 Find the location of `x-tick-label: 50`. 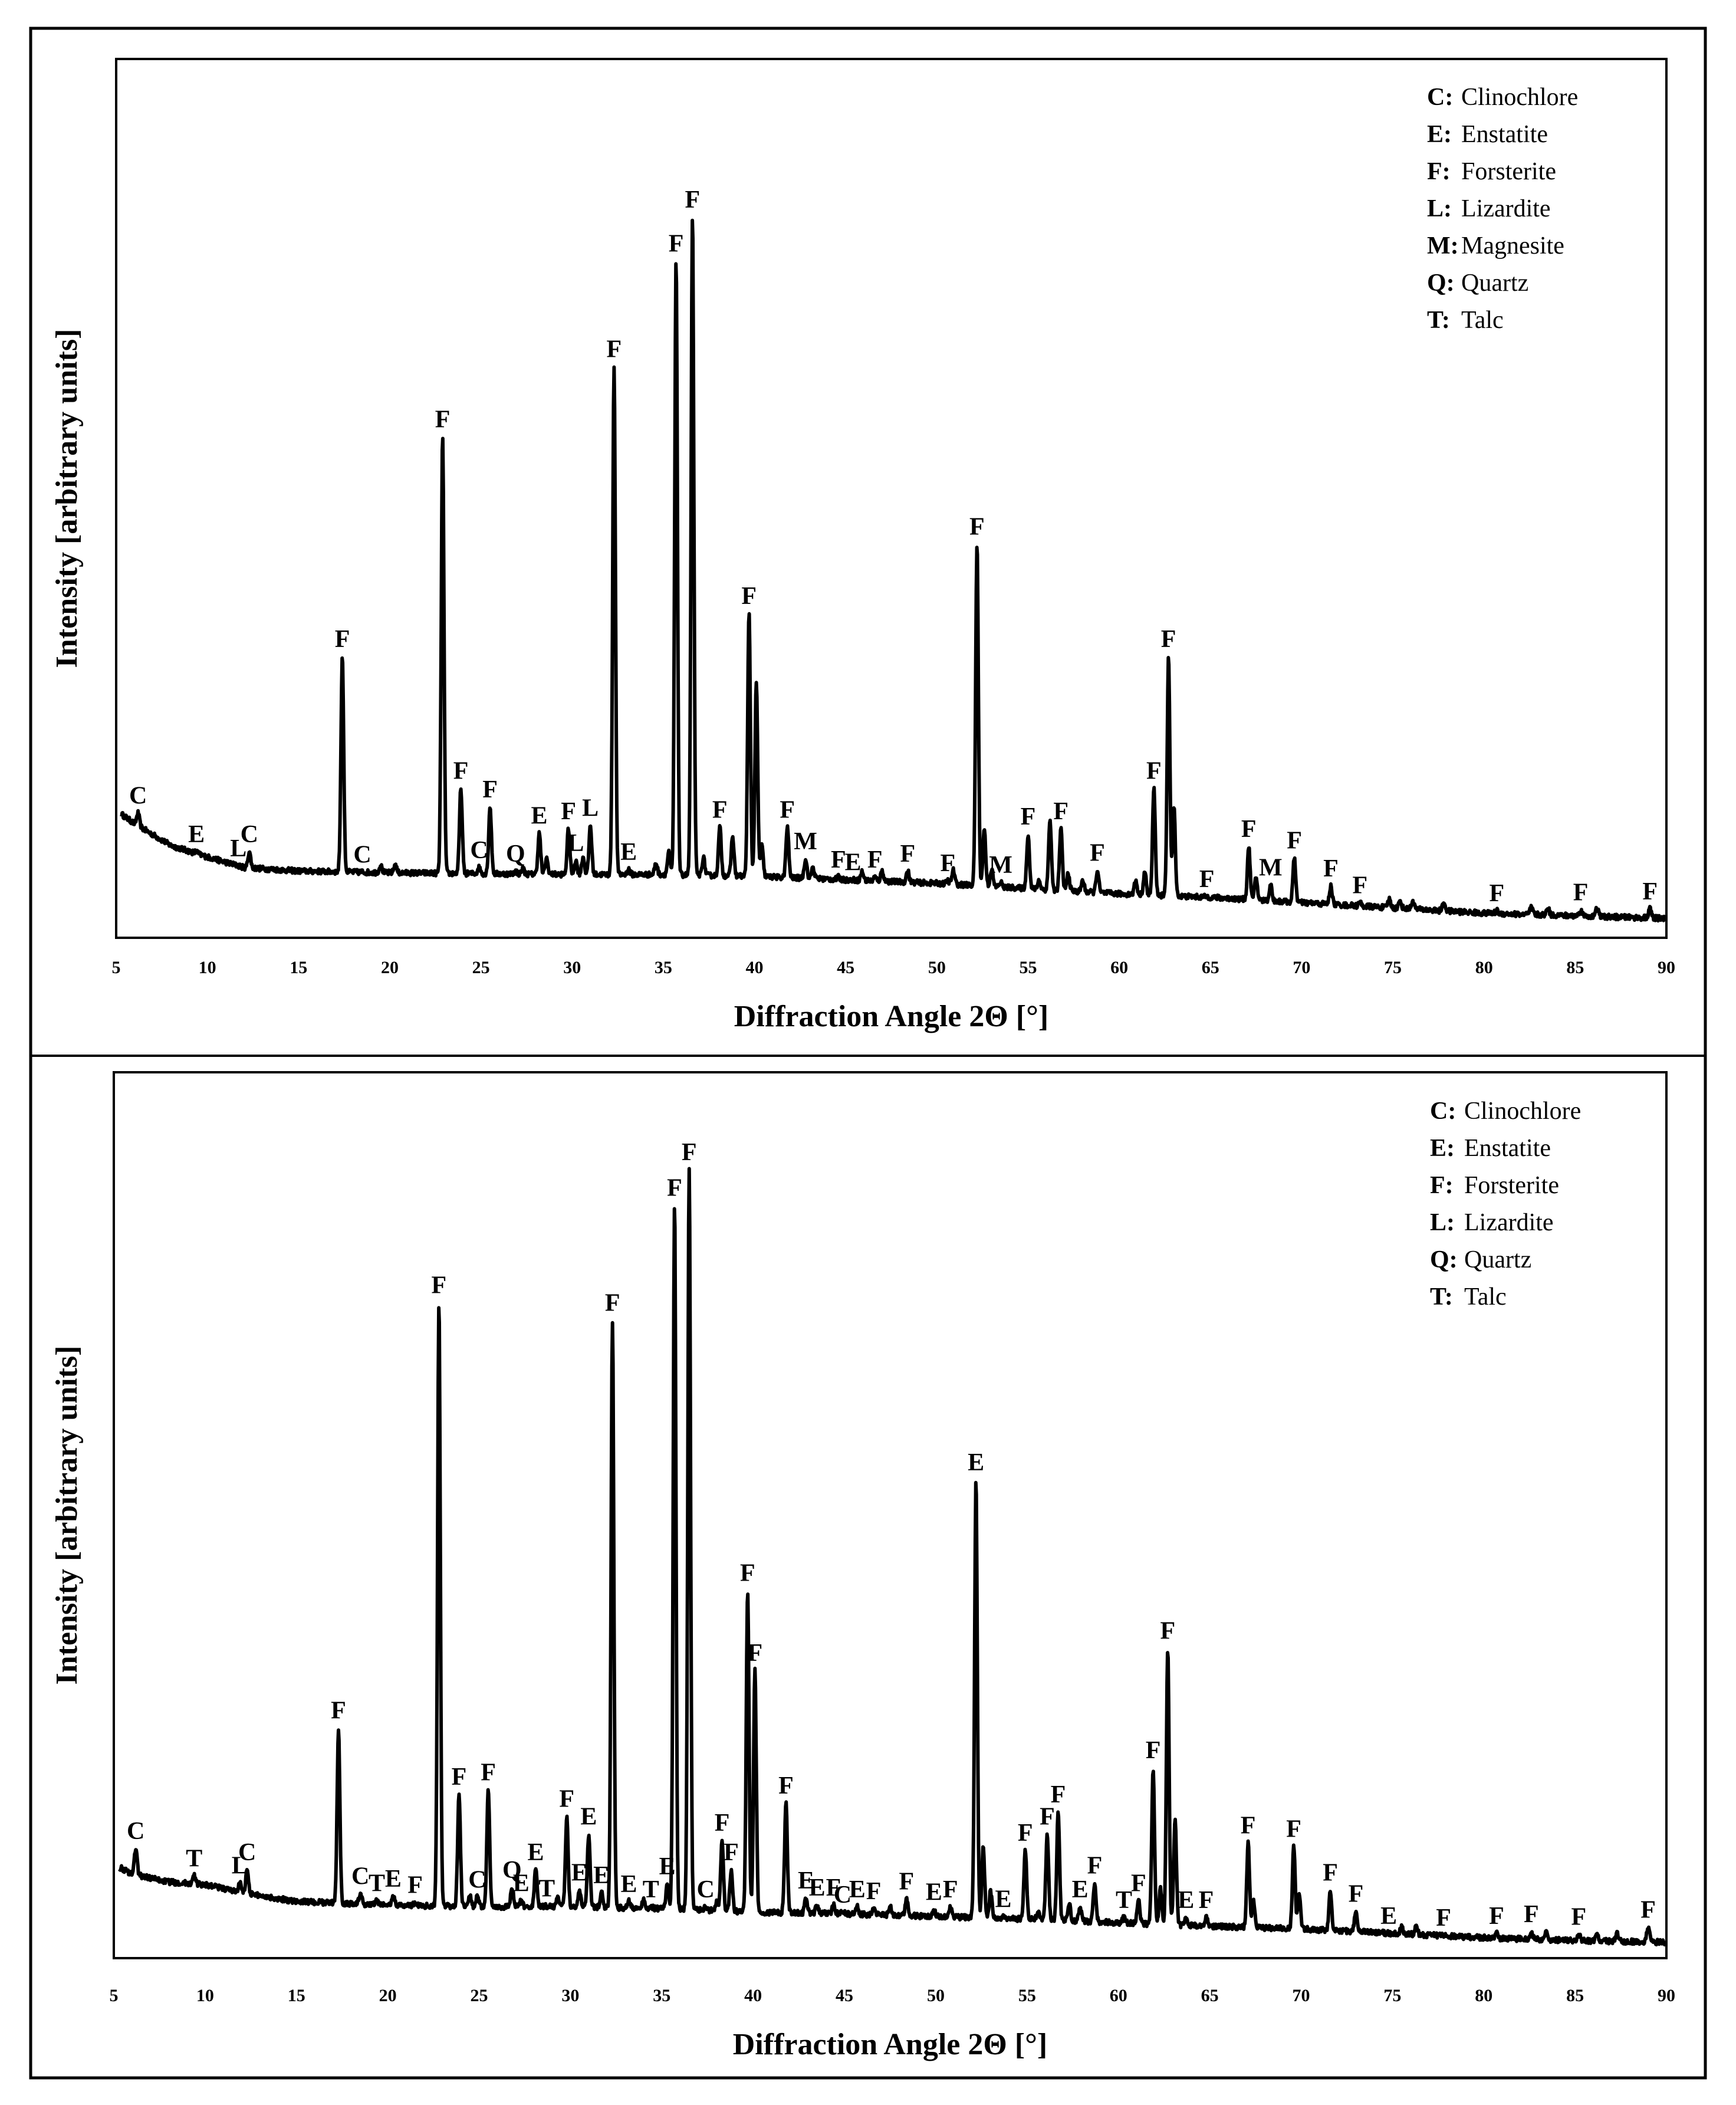

x-tick-label: 50 is located at coordinates (936, 1995).